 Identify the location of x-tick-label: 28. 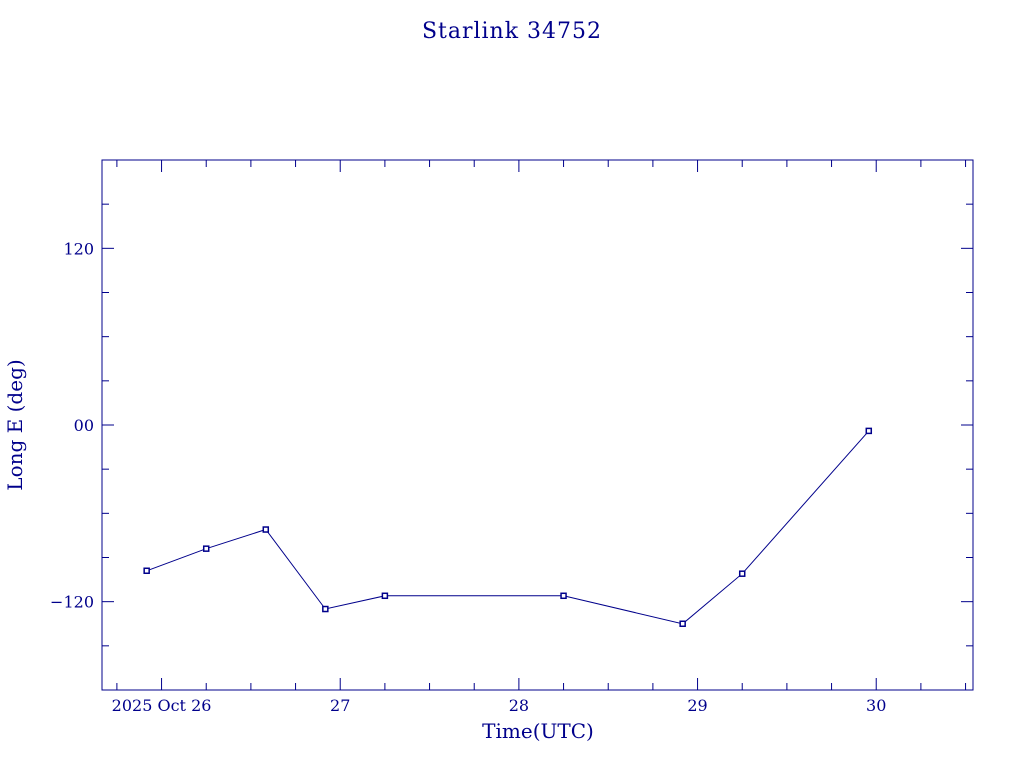
(519, 705).